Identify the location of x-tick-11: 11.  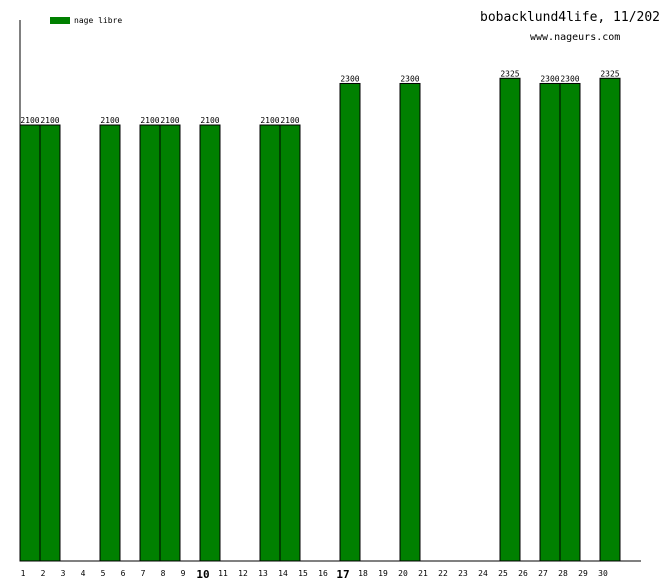
(223, 573).